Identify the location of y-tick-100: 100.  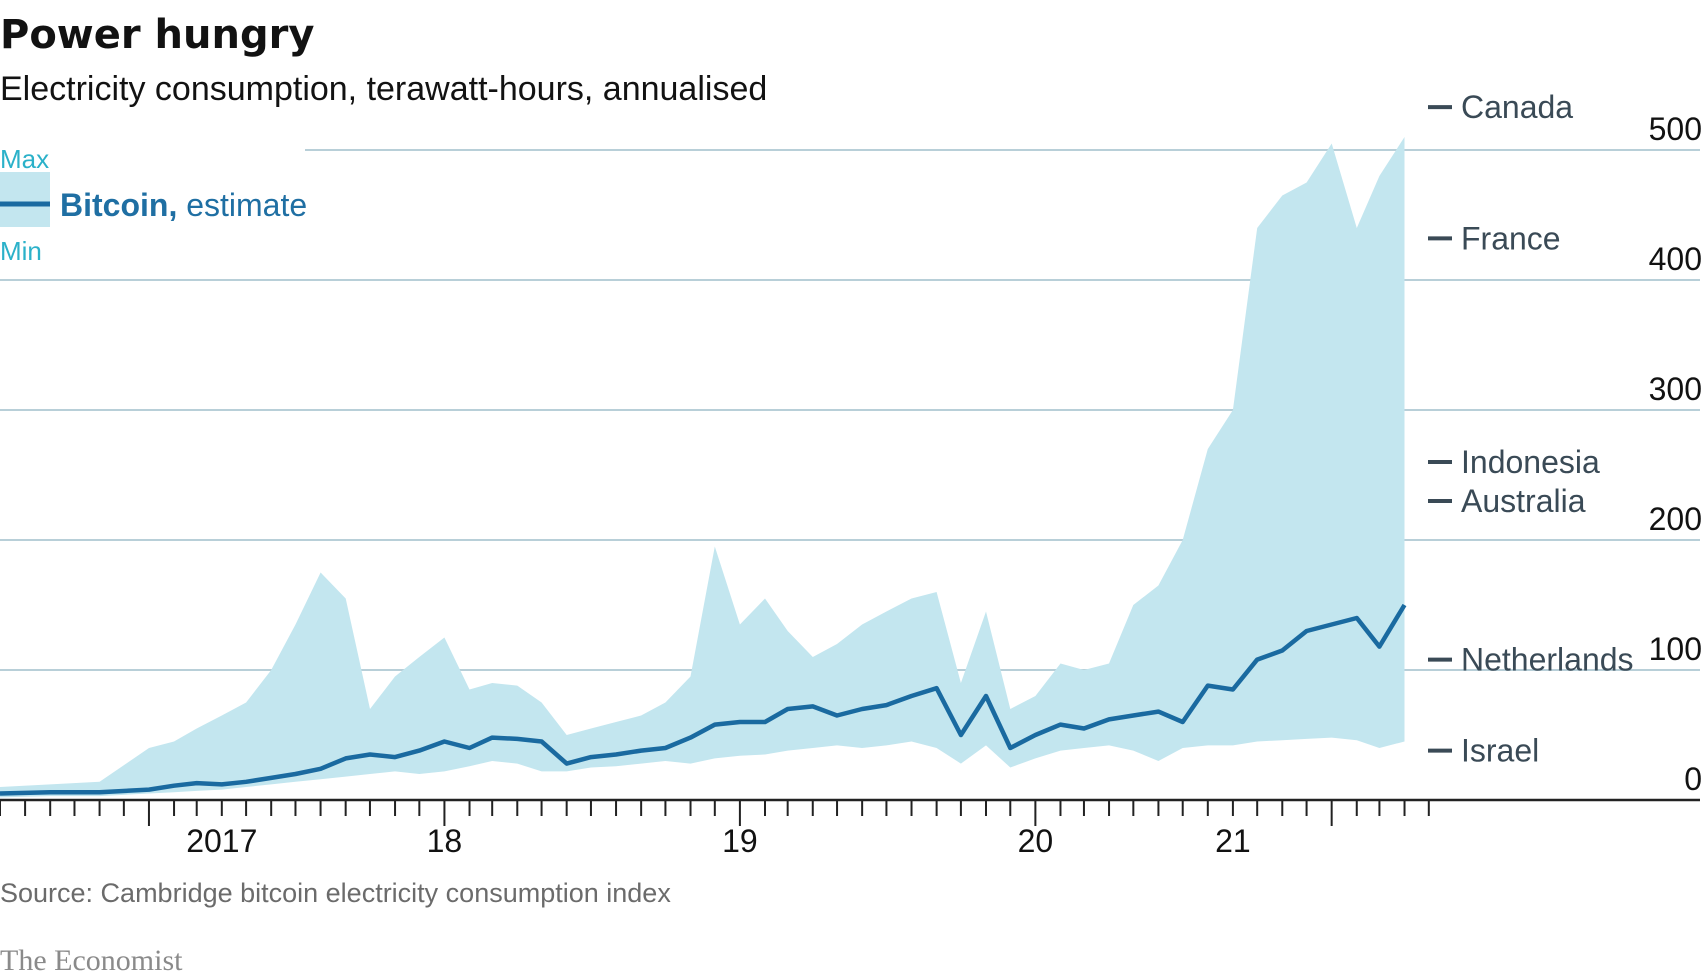
(1675, 649).